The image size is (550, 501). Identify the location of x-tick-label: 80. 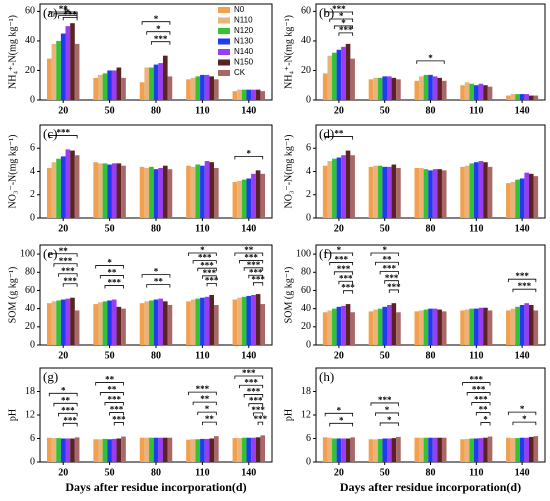
(156, 110).